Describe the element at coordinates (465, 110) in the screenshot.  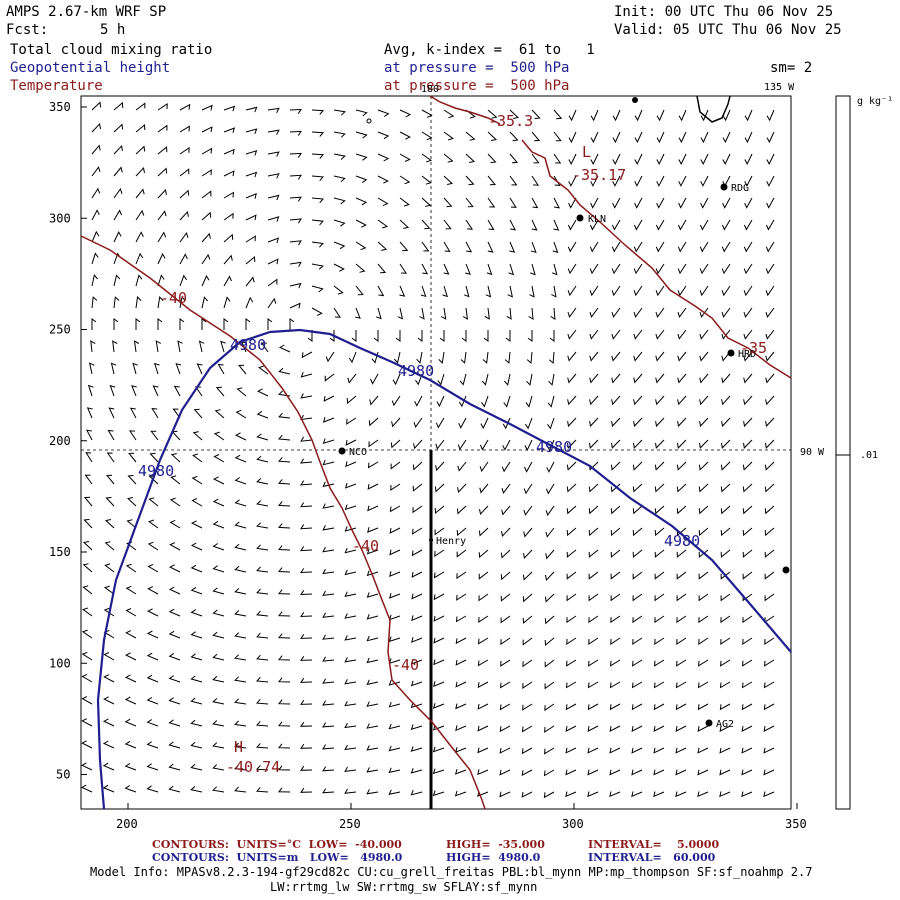
I see `temperature-contour` at that location.